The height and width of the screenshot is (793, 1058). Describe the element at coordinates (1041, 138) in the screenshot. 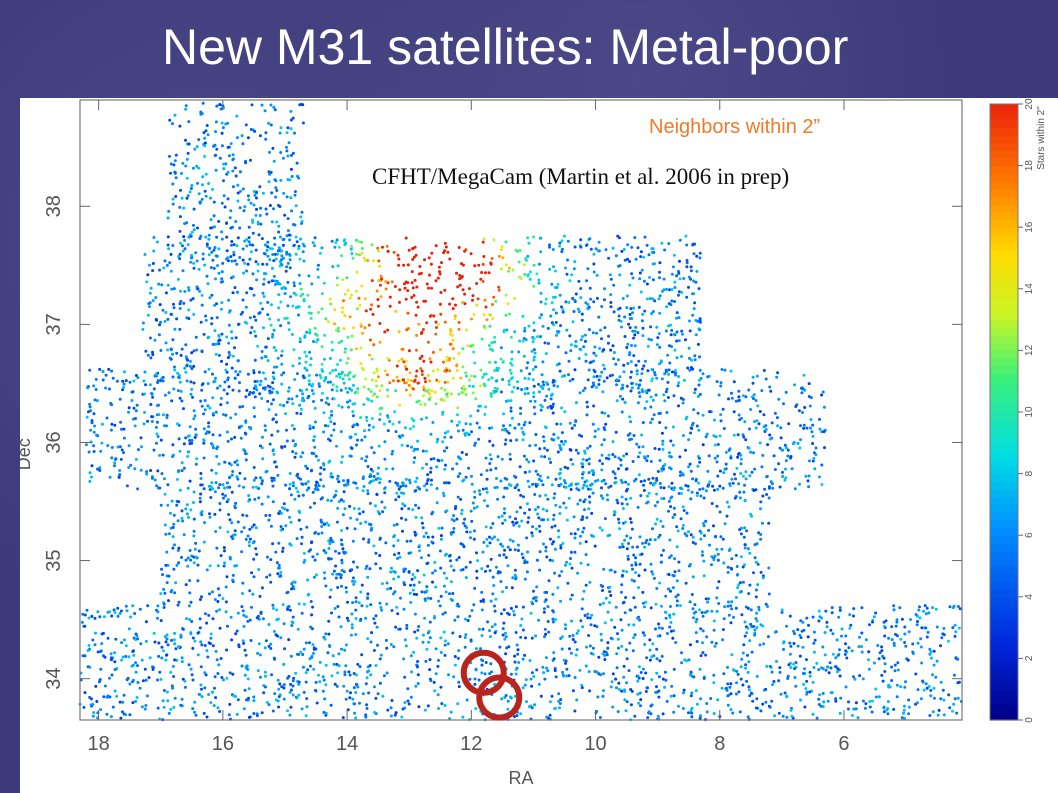

I see `colorbar-label: Stars within 2"` at that location.